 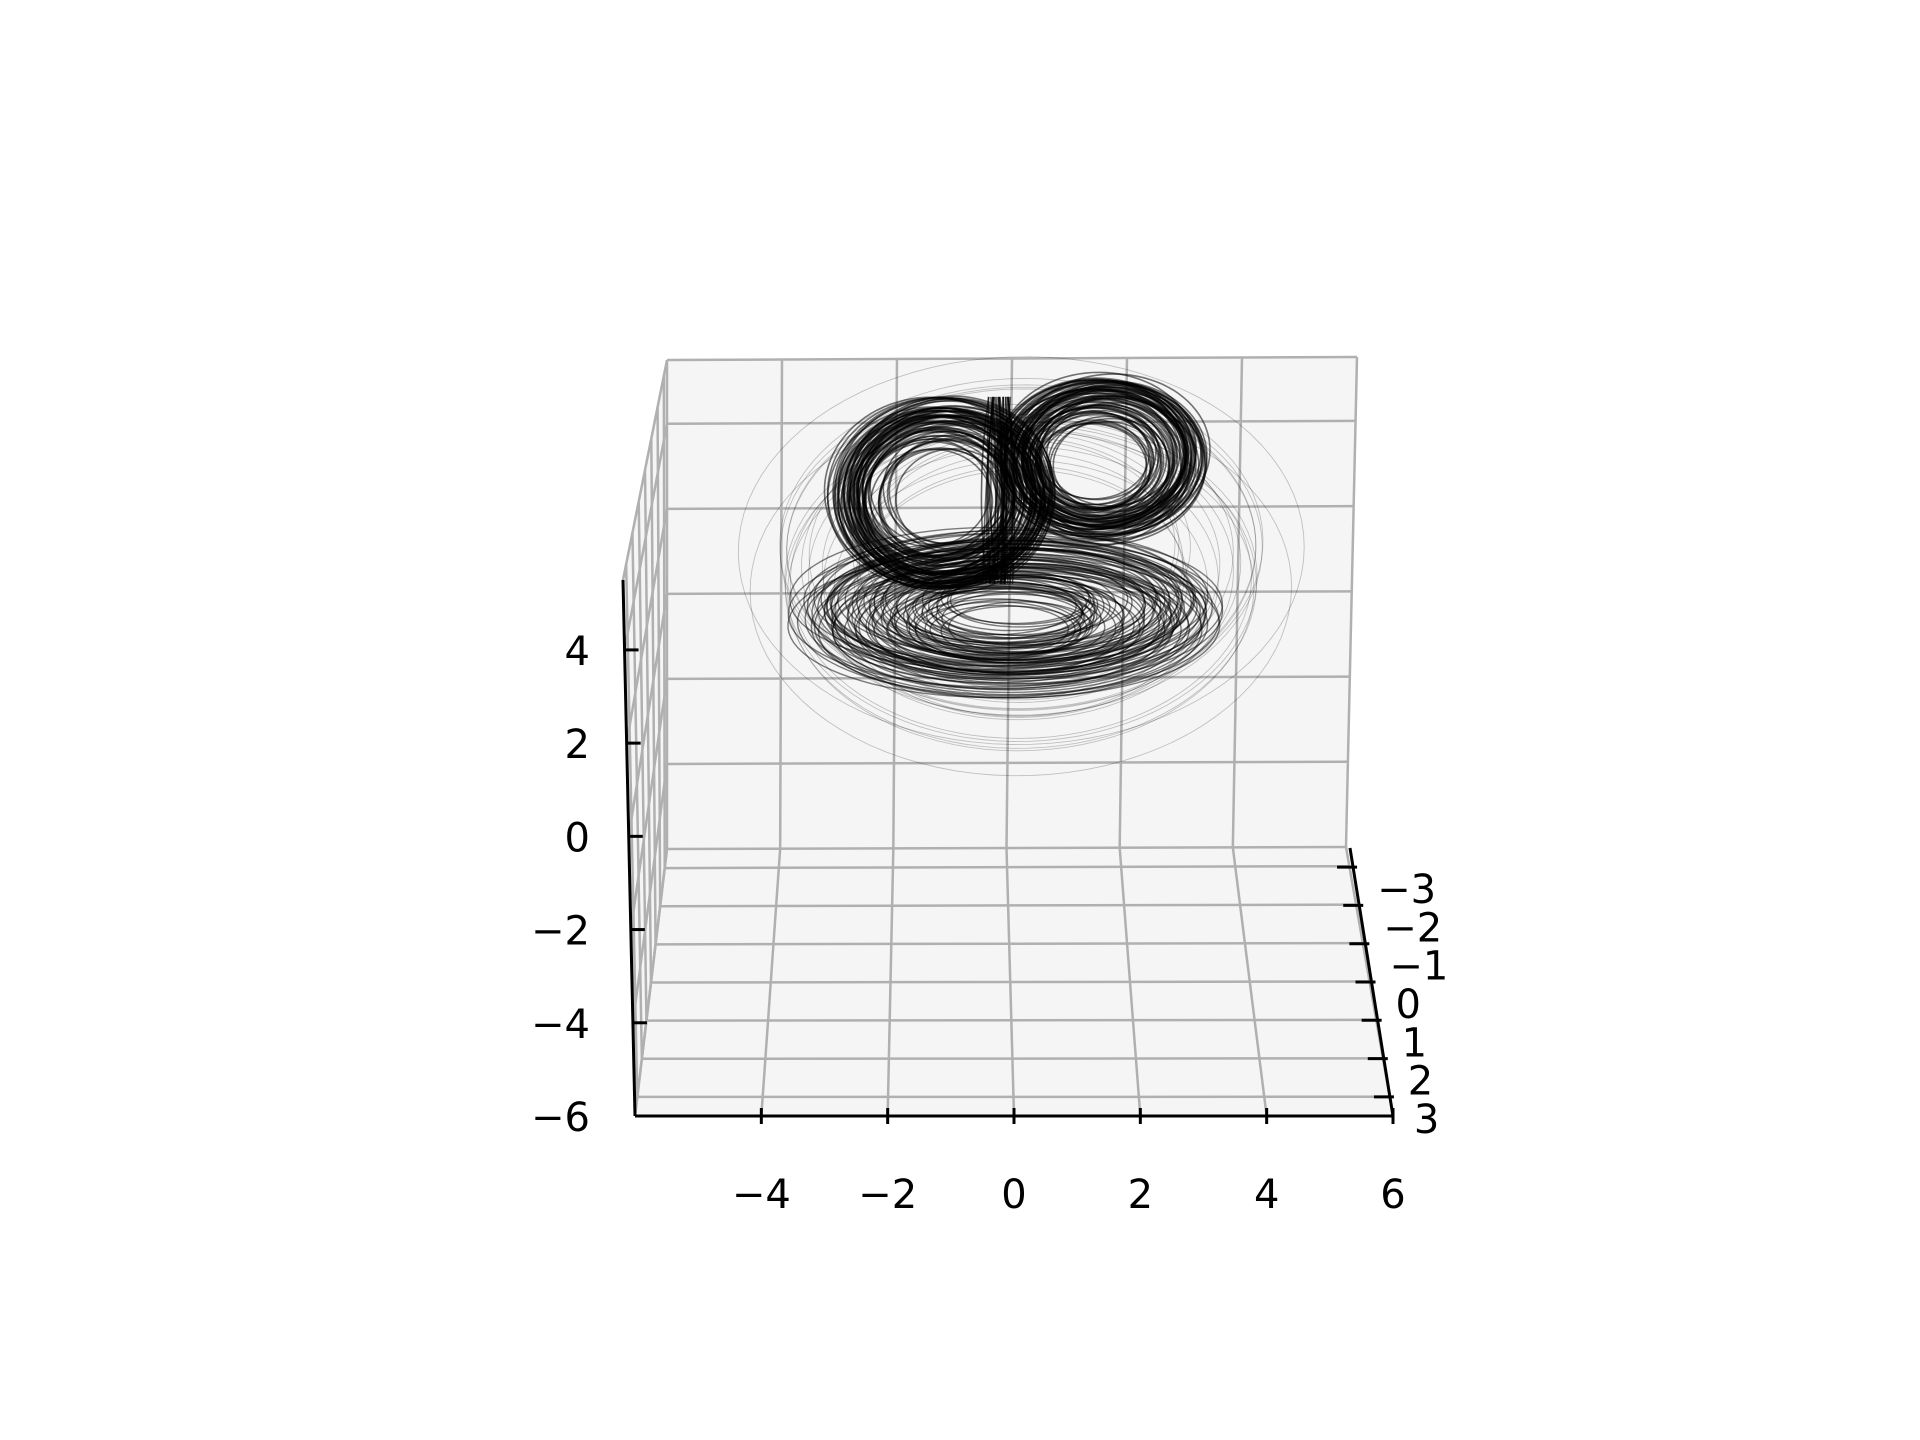 I want to click on y-tick-label: 3, so click(x=1426, y=1120).